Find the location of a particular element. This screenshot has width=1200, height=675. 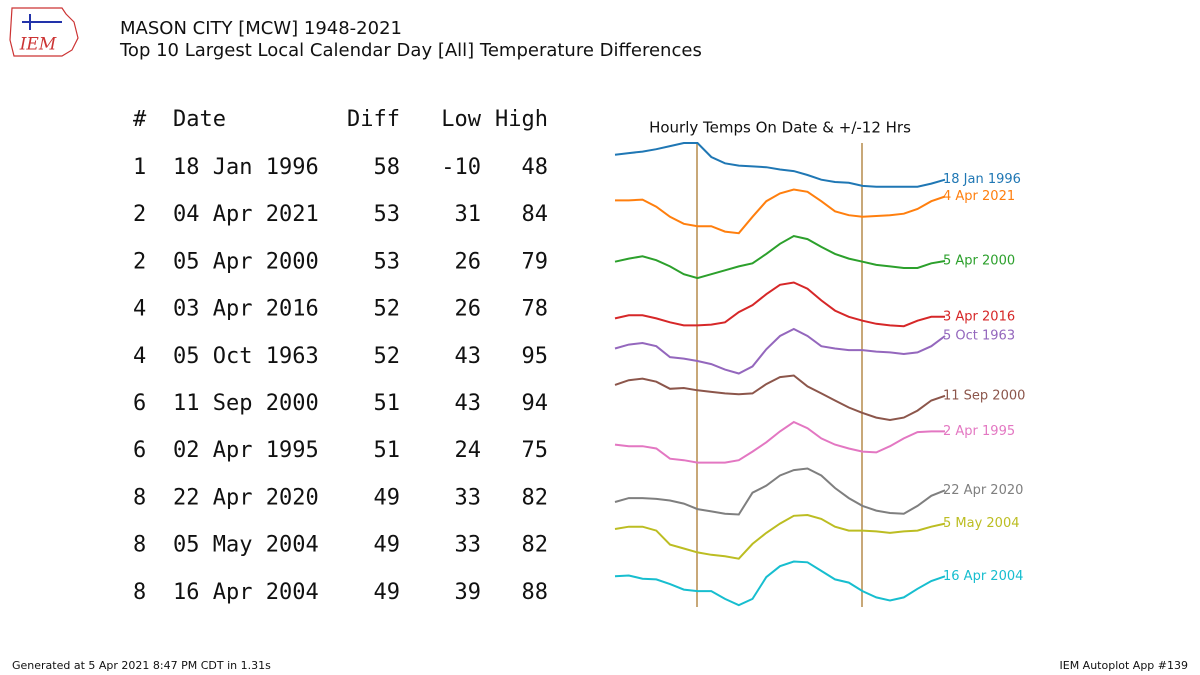

series-label: 18 Jan 1996 is located at coordinates (982, 179).